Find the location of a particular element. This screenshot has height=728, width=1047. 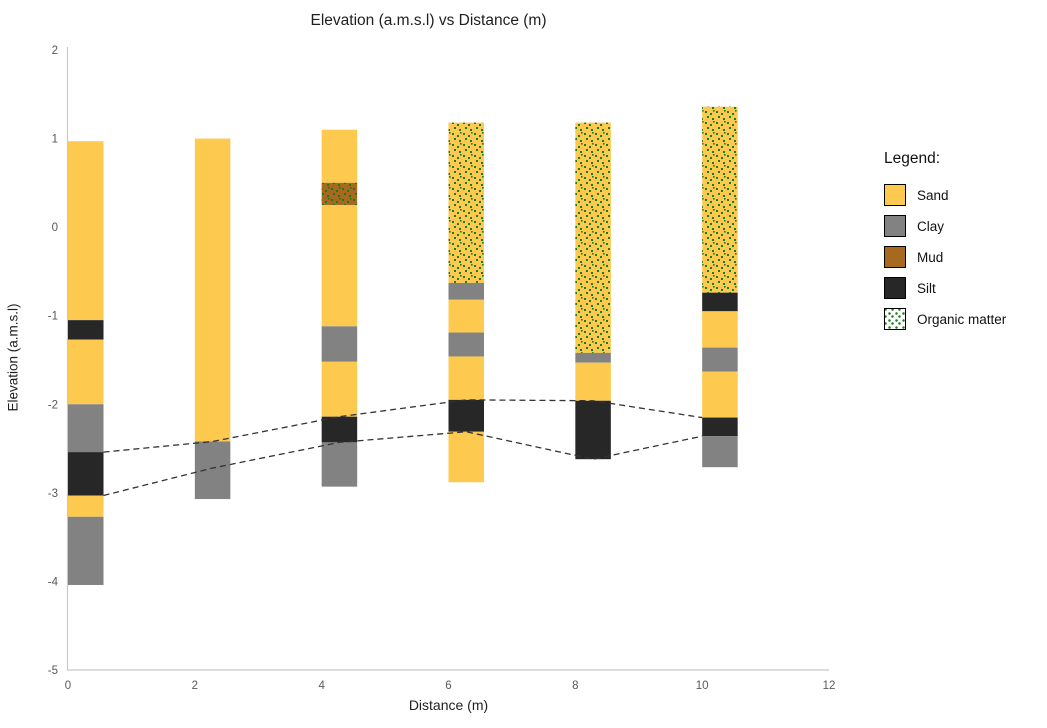

legend-label: Silt is located at coordinates (926, 288).